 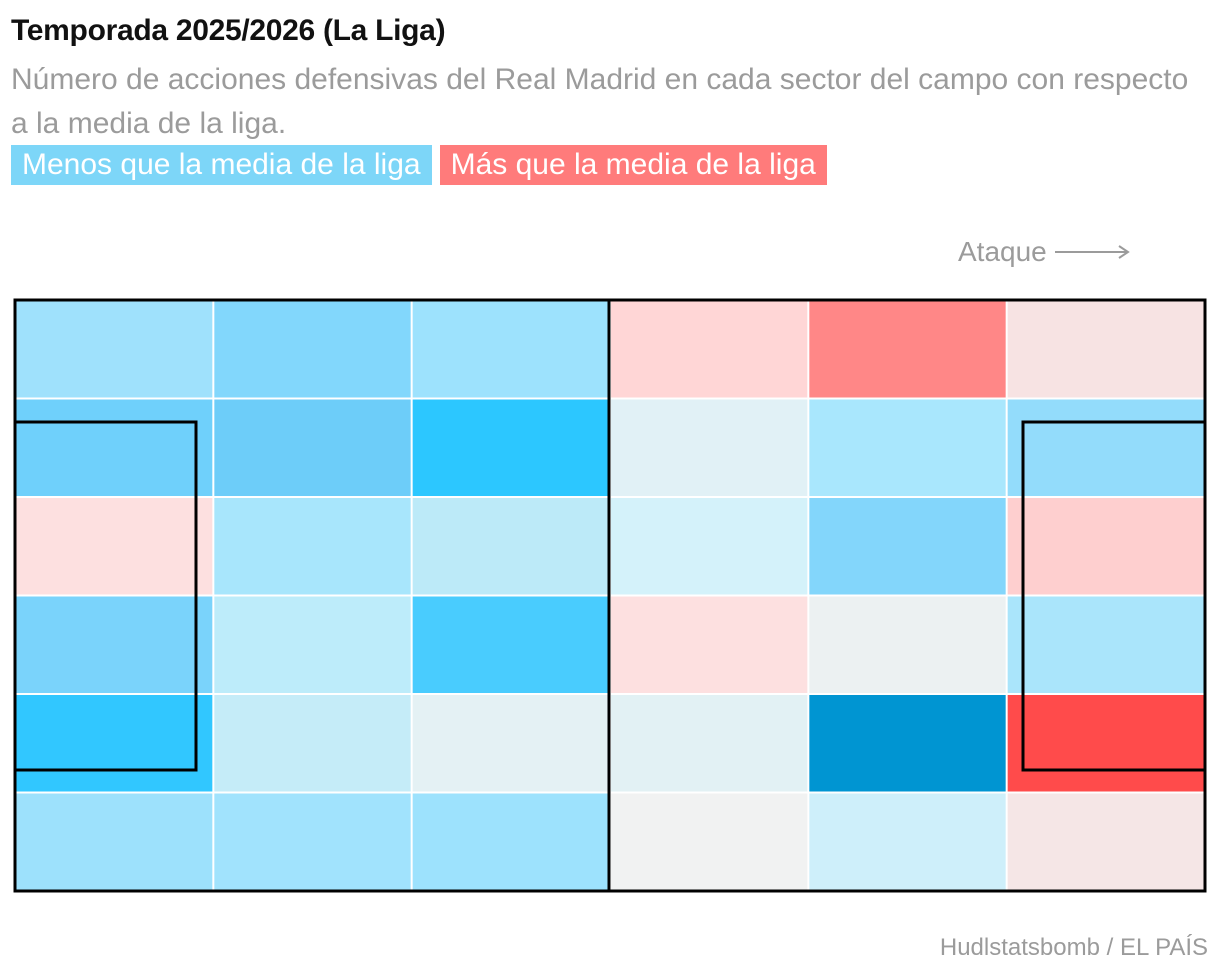 I want to click on attack-direction: Ataque, so click(x=1044, y=252).